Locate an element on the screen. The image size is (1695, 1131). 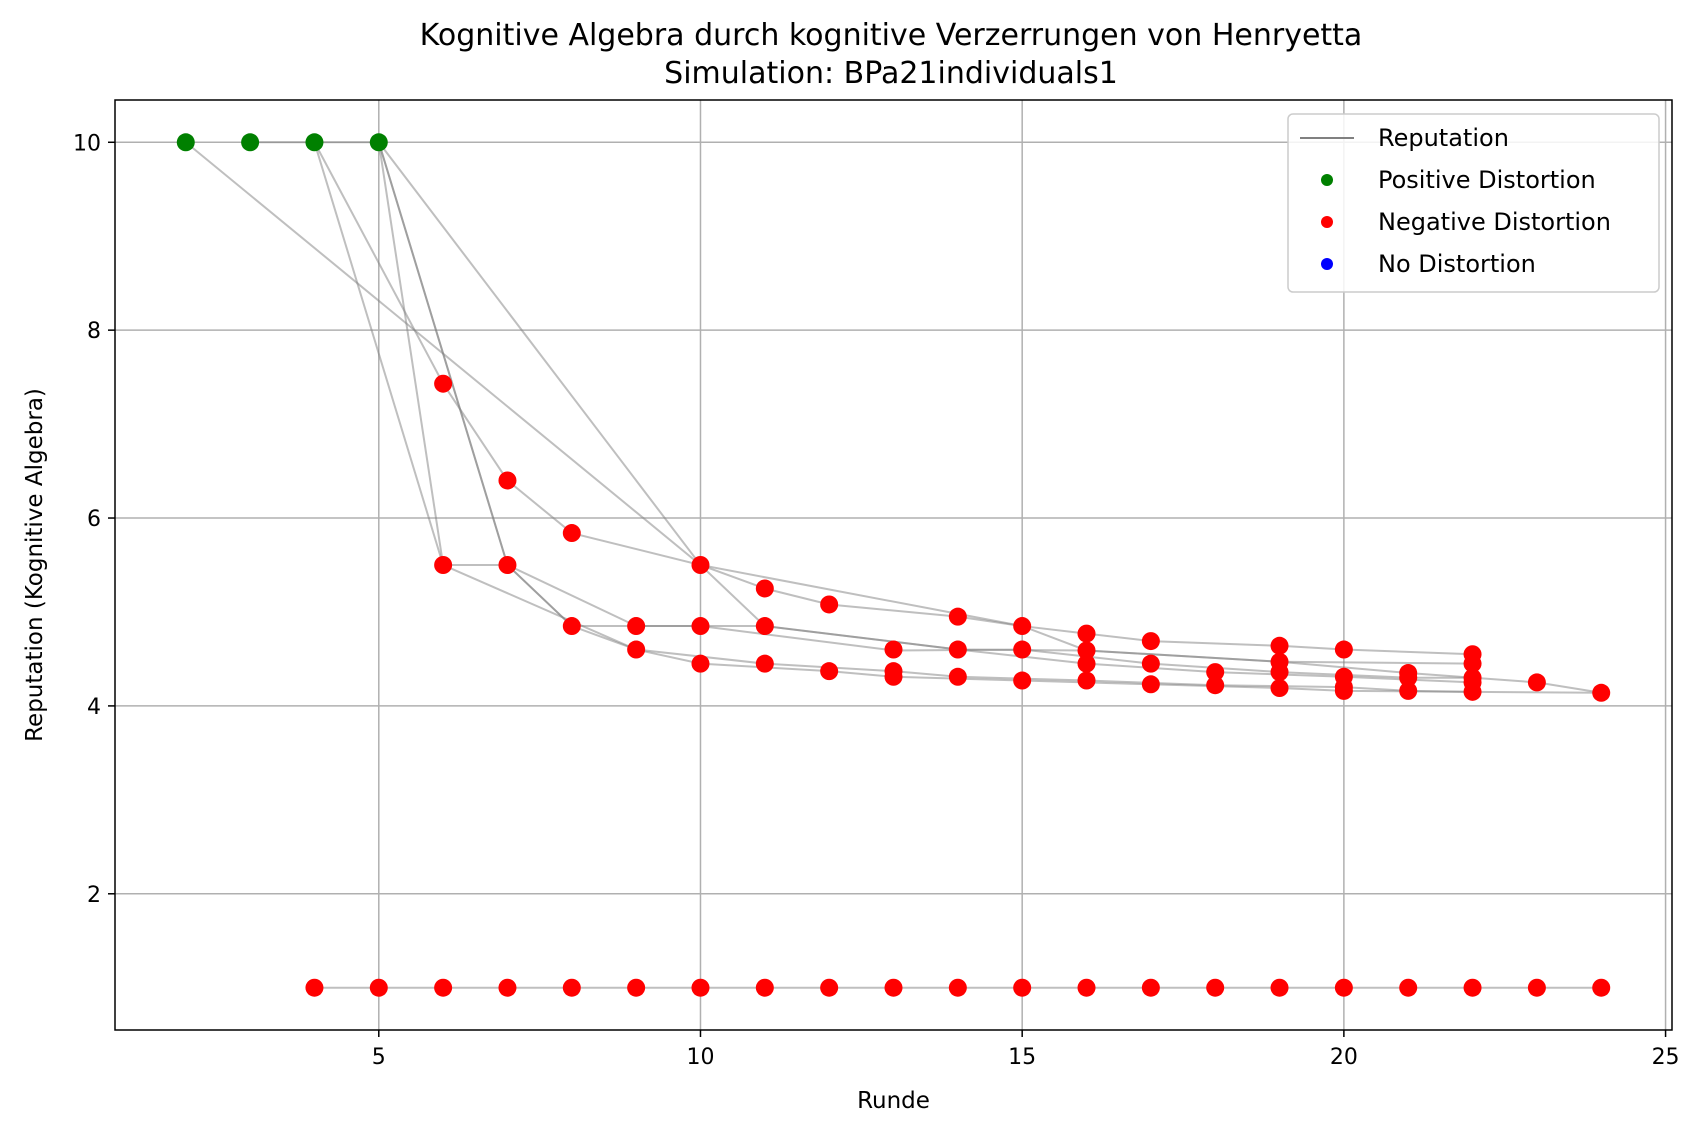
x-tick-label: 25 is located at coordinates (1666, 1057).